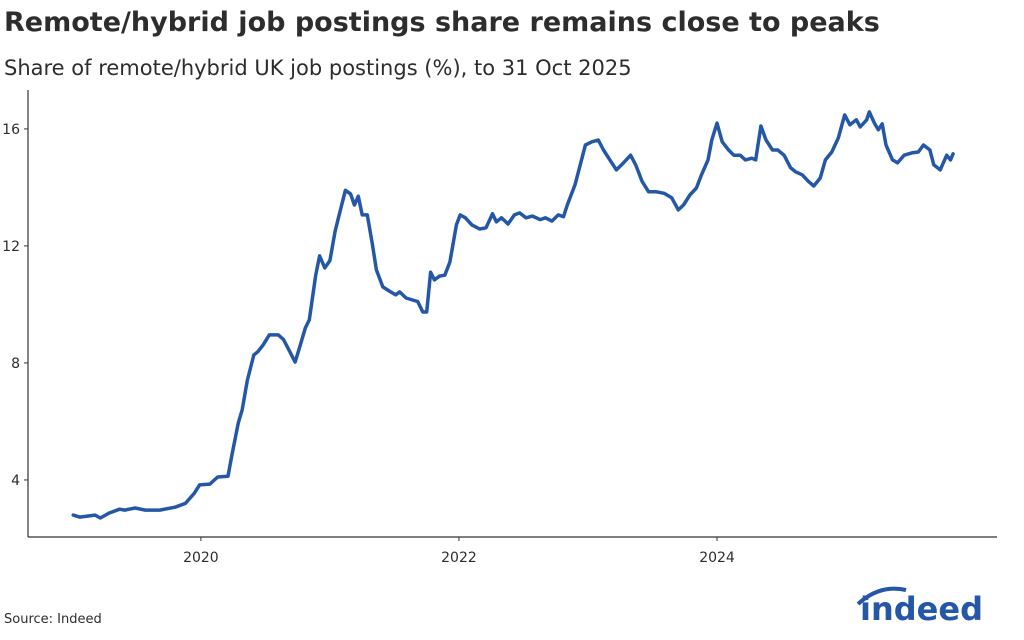 This screenshot has height=640, width=1024. What do you see at coordinates (15, 364) in the screenshot?
I see `y-tick-label: 8` at bounding box center [15, 364].